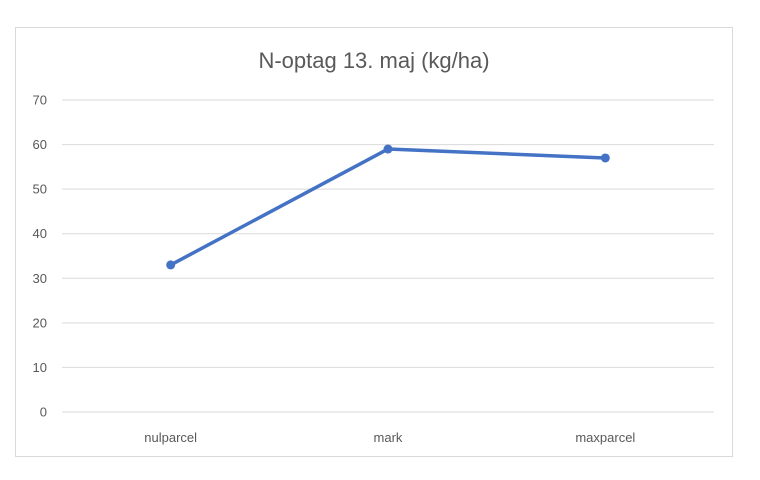  Describe the element at coordinates (170, 437) in the screenshot. I see `x-tick-label-nulparcel: nulparcel` at that location.